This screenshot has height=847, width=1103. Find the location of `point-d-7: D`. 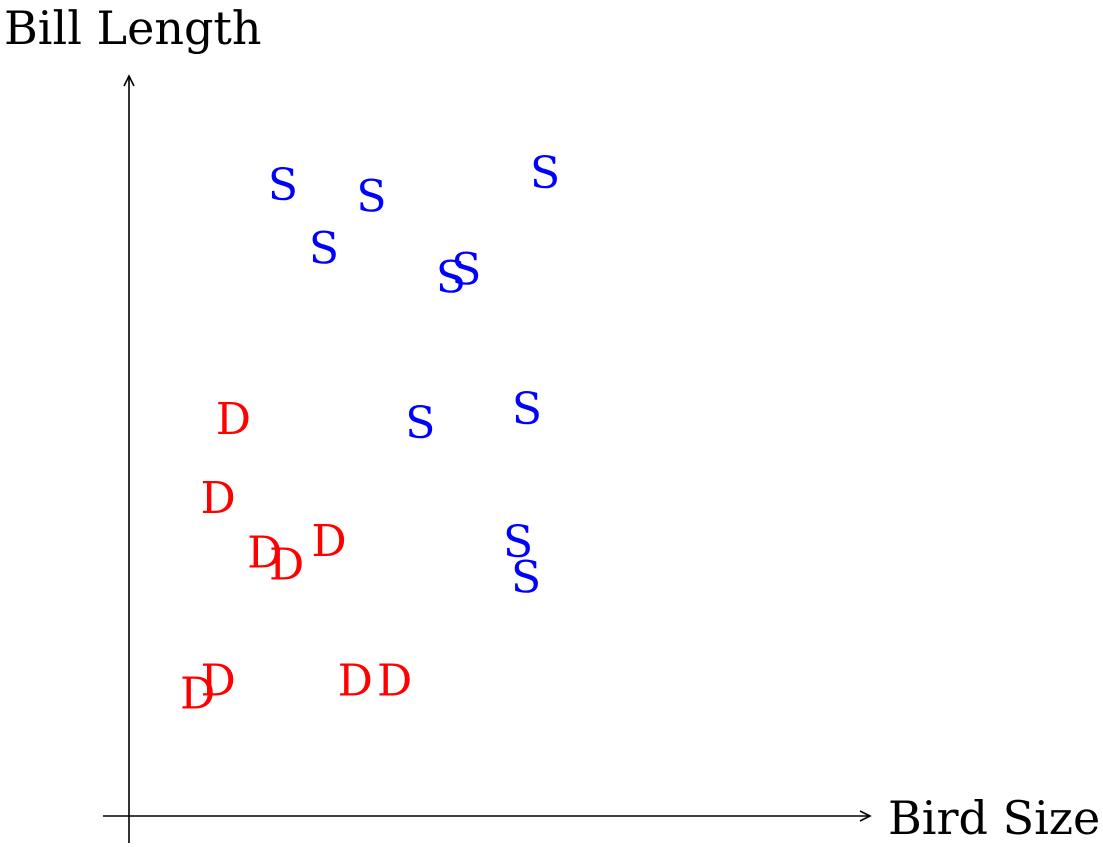

point-d-7: D is located at coordinates (355, 681).